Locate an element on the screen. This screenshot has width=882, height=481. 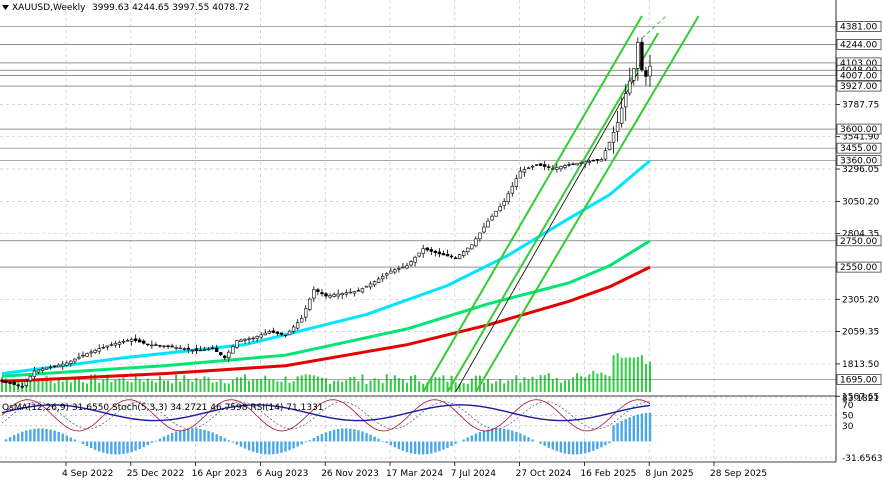
time-tick-label: 4 Sep 2022 is located at coordinates (87, 474).